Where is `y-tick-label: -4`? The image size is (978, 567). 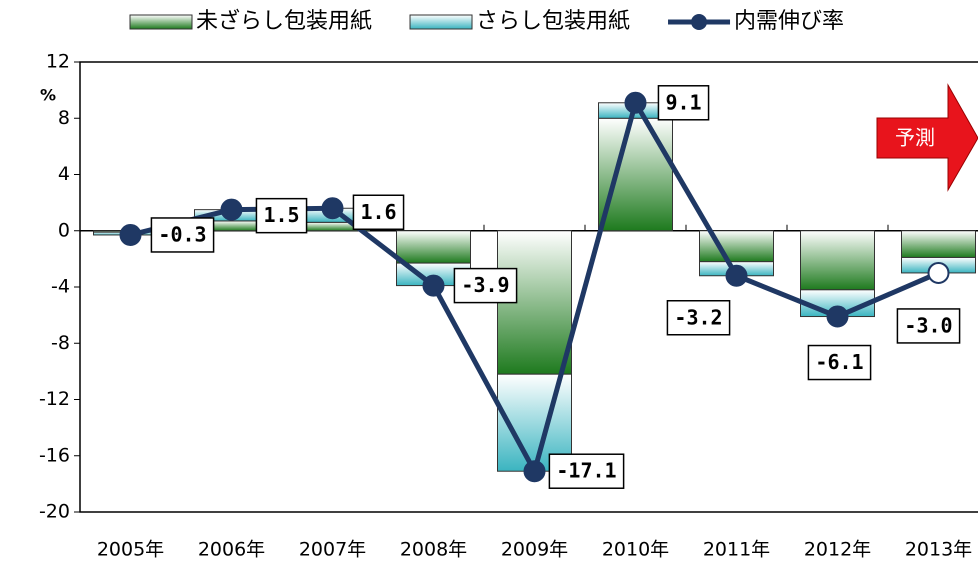
y-tick-label: -4 is located at coordinates (60, 287).